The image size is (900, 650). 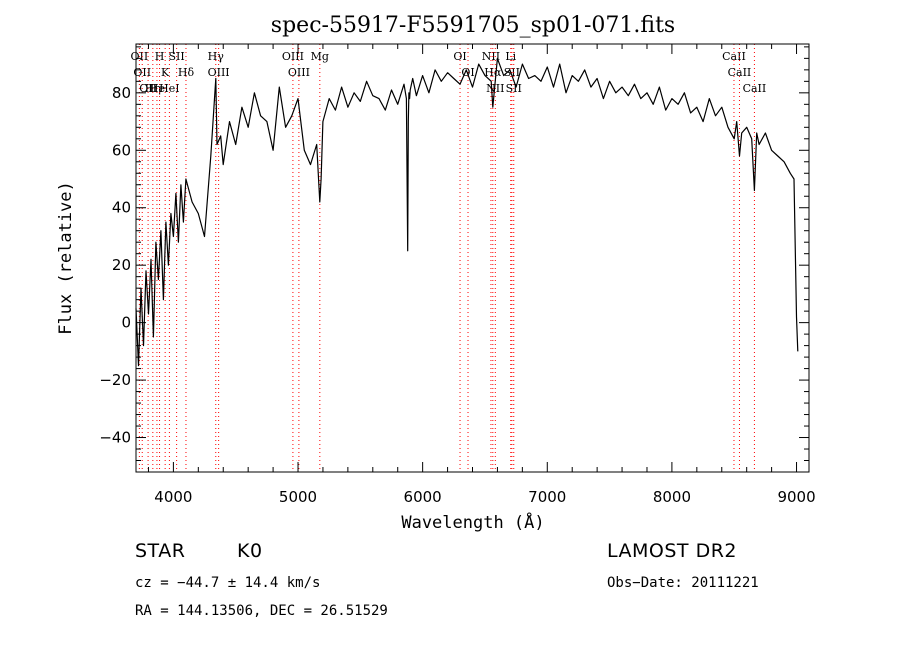 What do you see at coordinates (121, 150) in the screenshot?
I see `y-tick-label: 60` at bounding box center [121, 150].